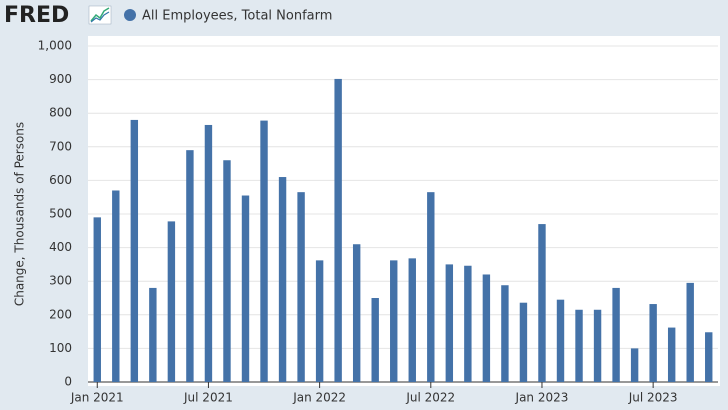 The image size is (728, 410). What do you see at coordinates (20, 214) in the screenshot?
I see `y-axis-label: Change, Thousands of Persons` at bounding box center [20, 214].